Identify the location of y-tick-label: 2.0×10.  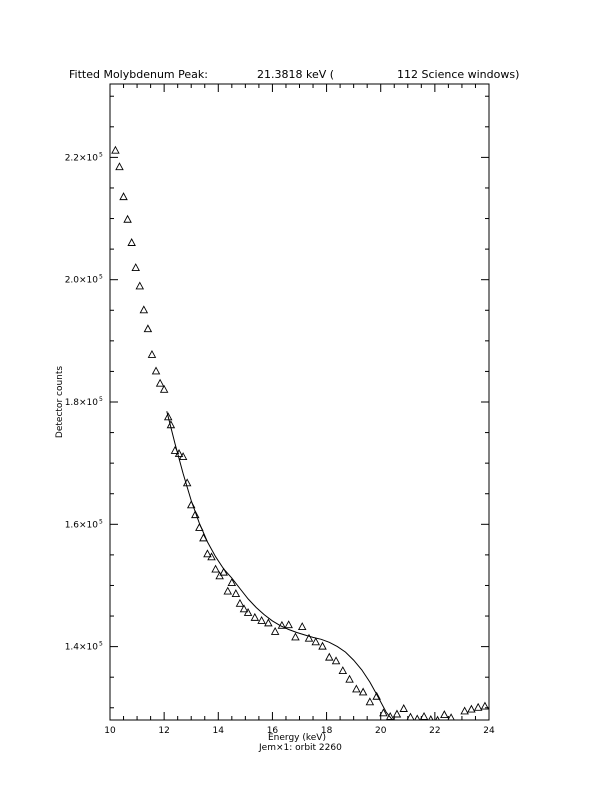
(82, 281).